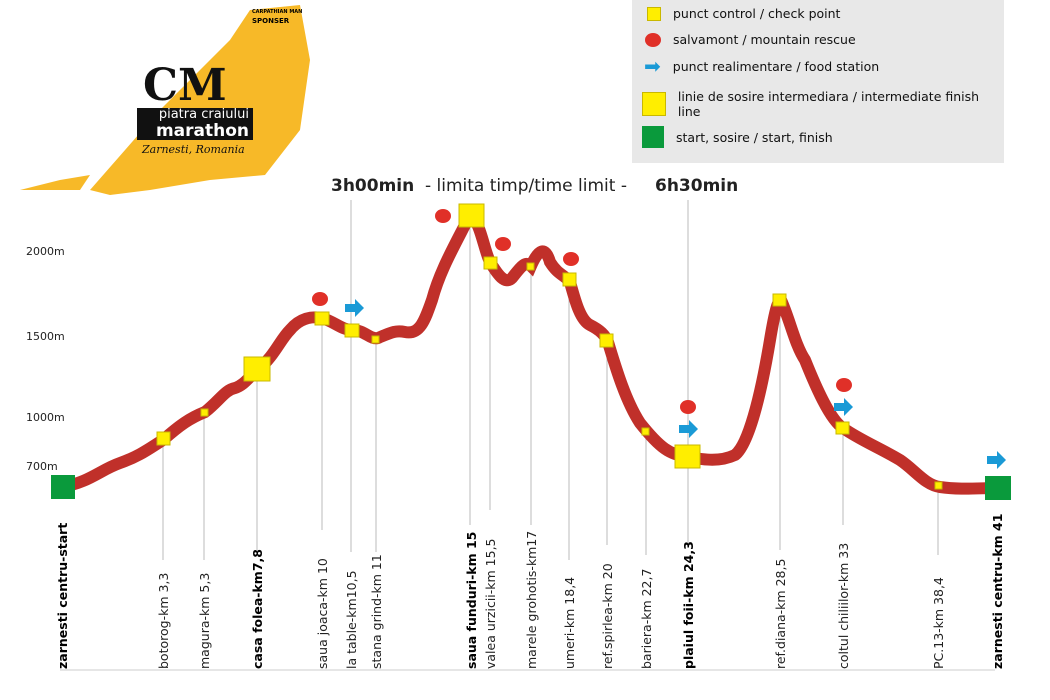  I want to click on start-finish-markers, so click(531, 487).